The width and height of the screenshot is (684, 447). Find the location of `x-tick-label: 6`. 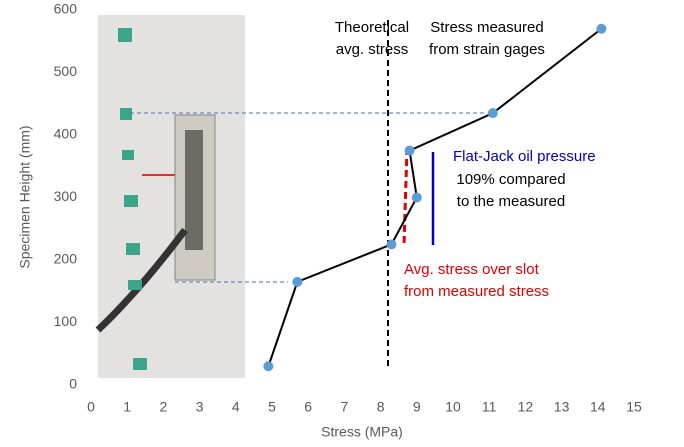

x-tick-label: 6 is located at coordinates (308, 407).